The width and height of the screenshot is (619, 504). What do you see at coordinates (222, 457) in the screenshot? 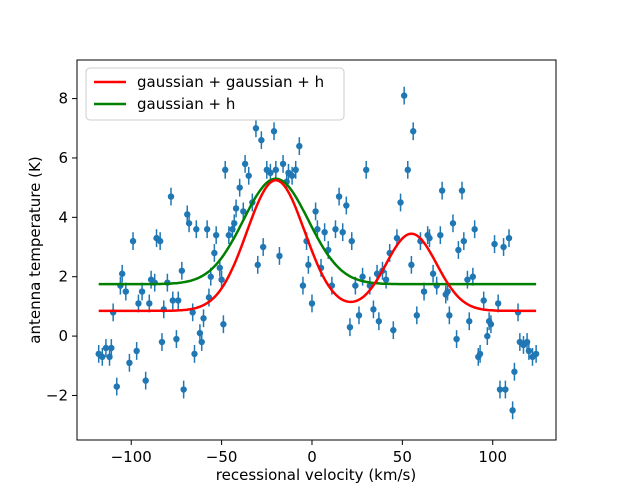
I see `x-tick-label: −50` at bounding box center [222, 457].